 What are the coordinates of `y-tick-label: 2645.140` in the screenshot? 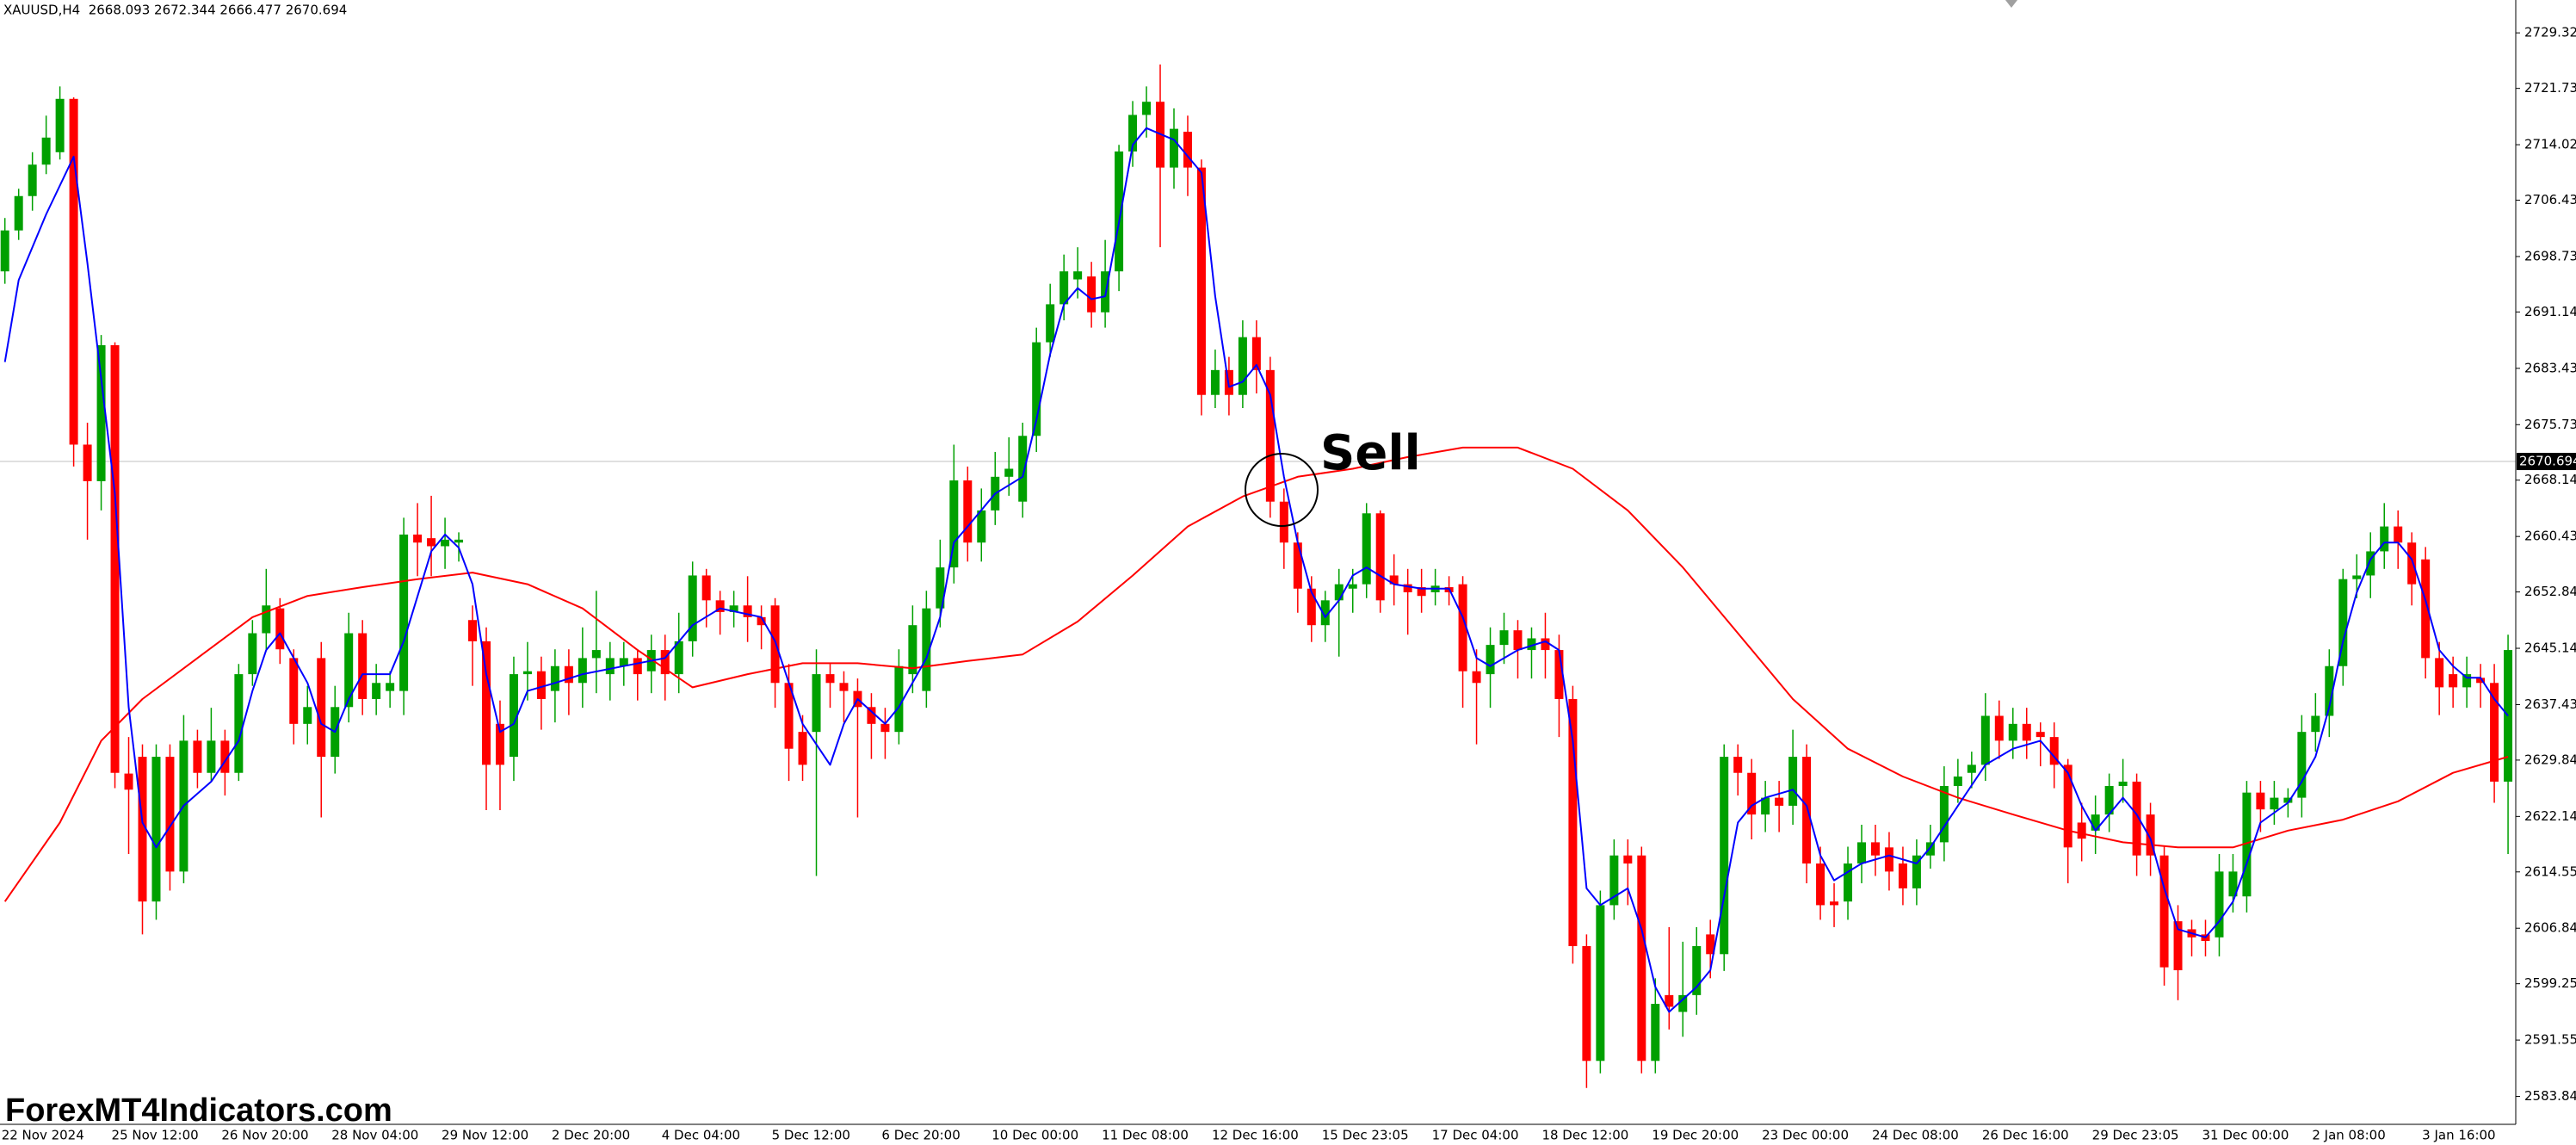 It's located at (2550, 648).